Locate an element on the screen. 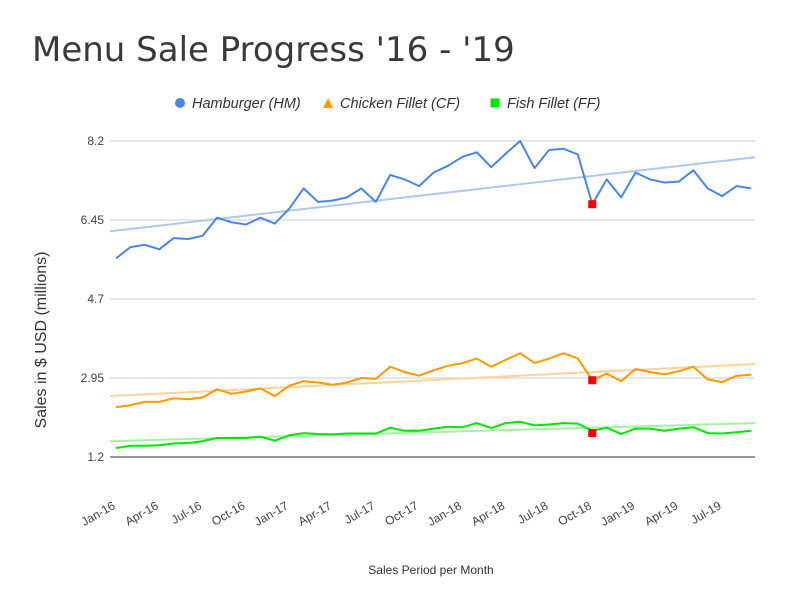  x-tick-label: Apr-18 is located at coordinates (488, 513).